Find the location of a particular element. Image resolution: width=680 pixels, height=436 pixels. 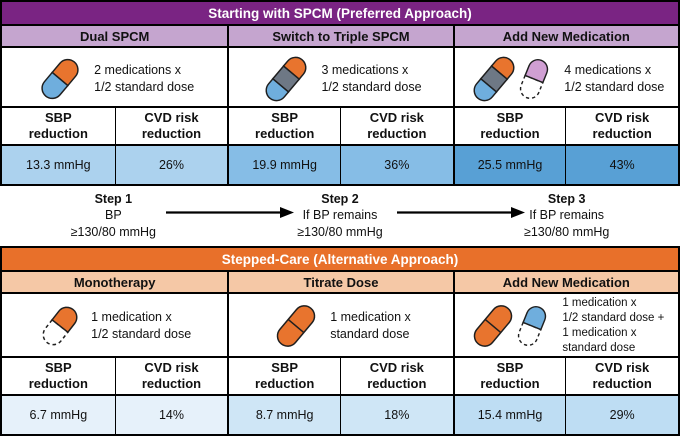

titrate-dose-text: 1 medication x standard dose is located at coordinates (370, 325).